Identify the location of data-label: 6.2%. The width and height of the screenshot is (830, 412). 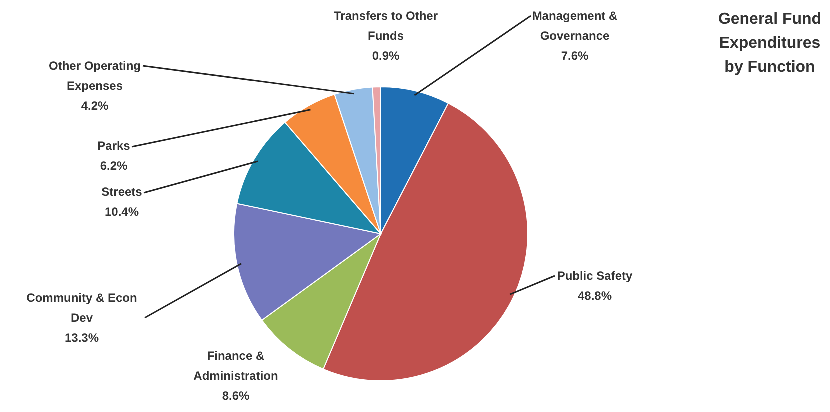
(114, 166).